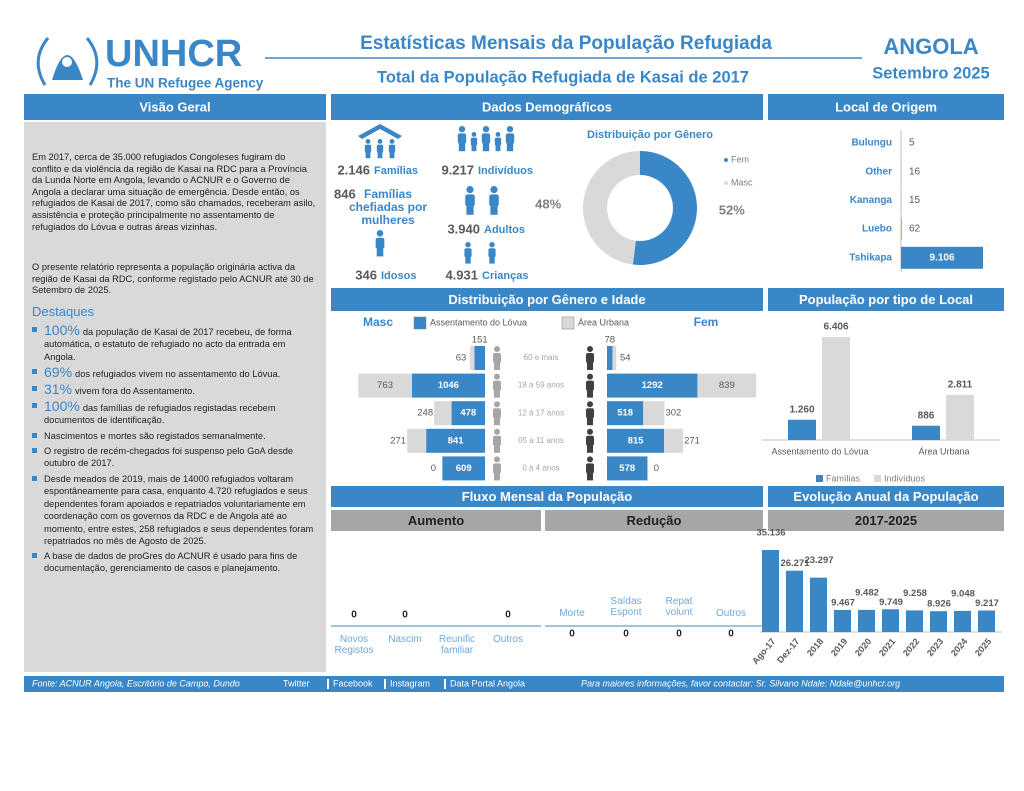  Describe the element at coordinates (62, 330) in the screenshot. I see `highlight-emphasis: 100%` at that location.